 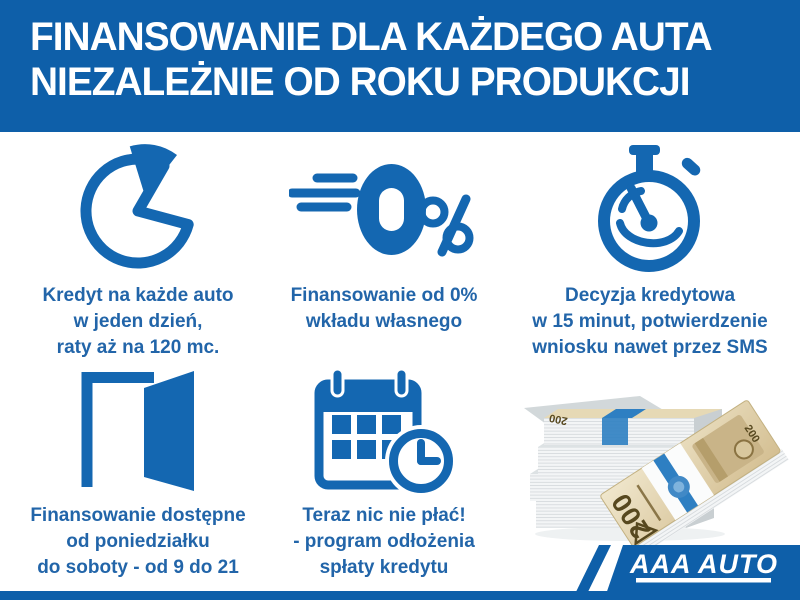 I want to click on calendar-clock-icon, so click(x=384, y=430).